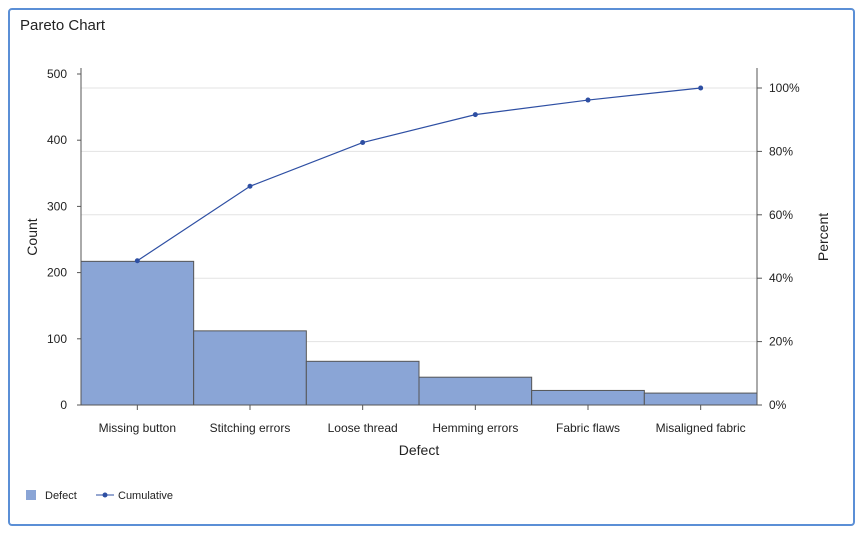 The height and width of the screenshot is (535, 861). What do you see at coordinates (419, 450) in the screenshot?
I see `x-axis-label: Defect` at bounding box center [419, 450].